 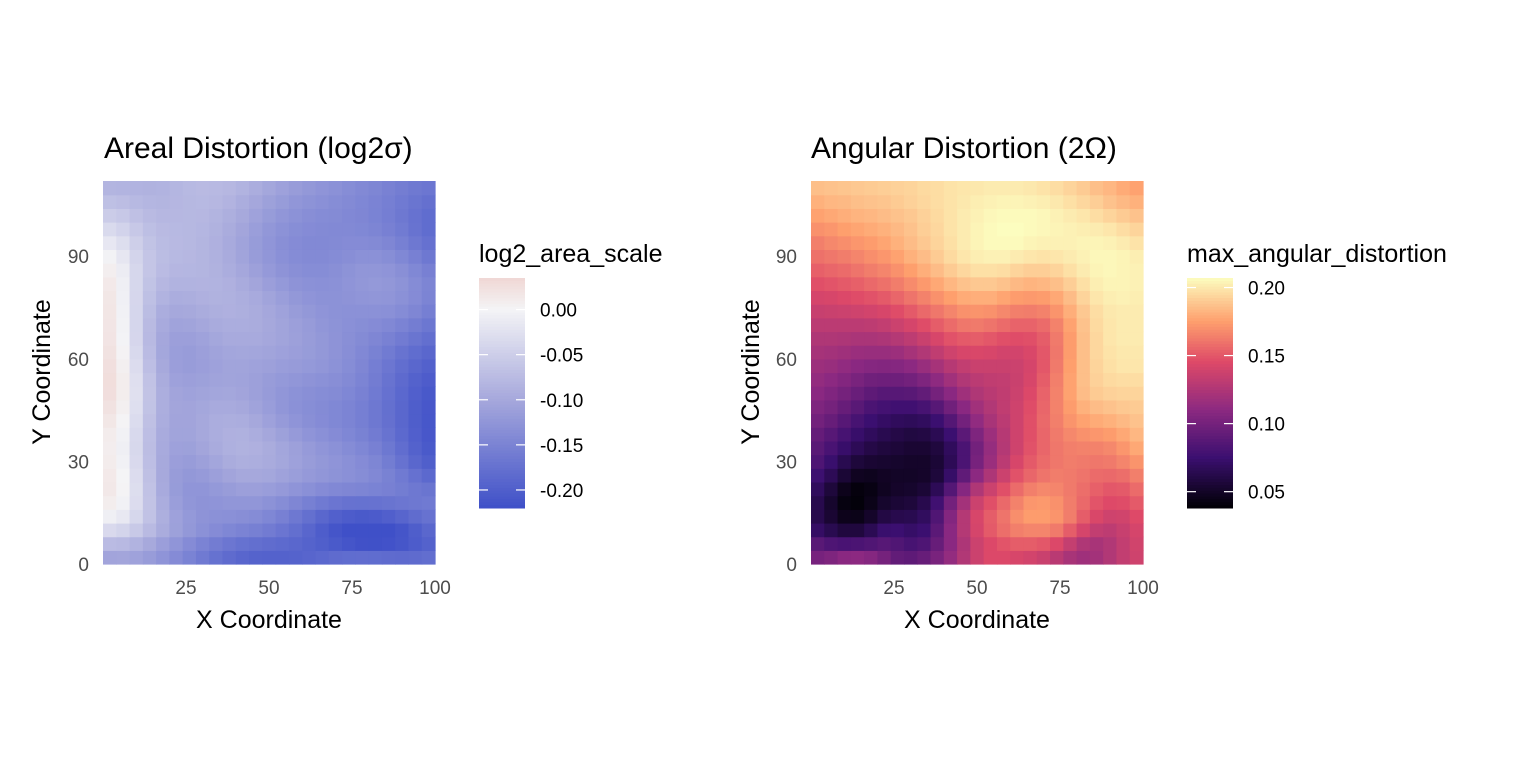 I want to click on areal-x-axis-title: X Coordinate, so click(x=269, y=620).